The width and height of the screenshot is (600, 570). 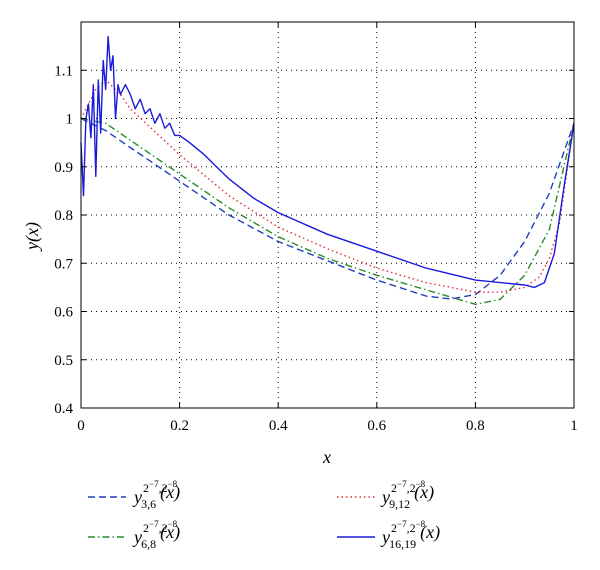 I want to click on x-tick-label: 1, so click(x=574, y=426).